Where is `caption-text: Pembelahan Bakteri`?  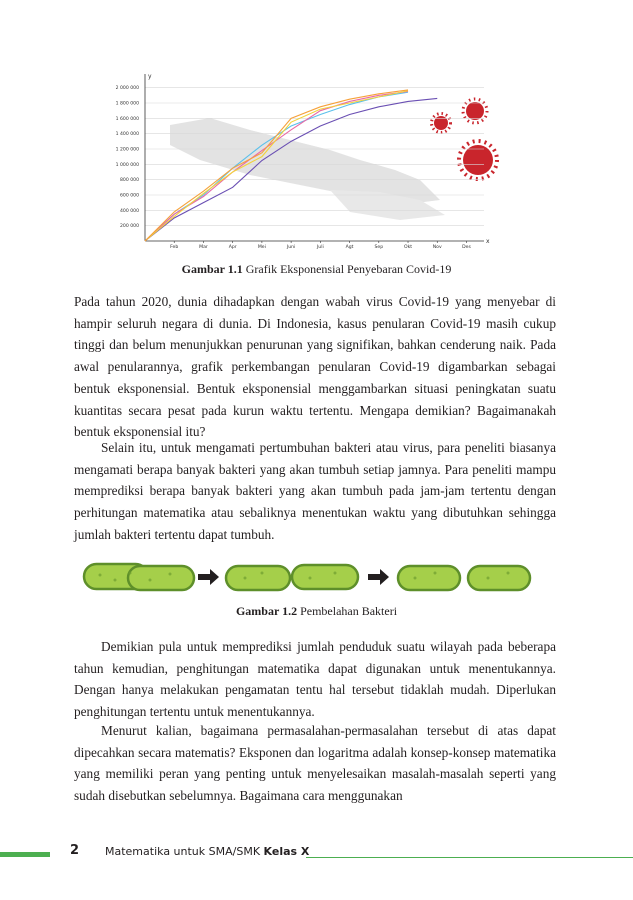
caption-text: Pembelahan Bakteri is located at coordinates (349, 611).